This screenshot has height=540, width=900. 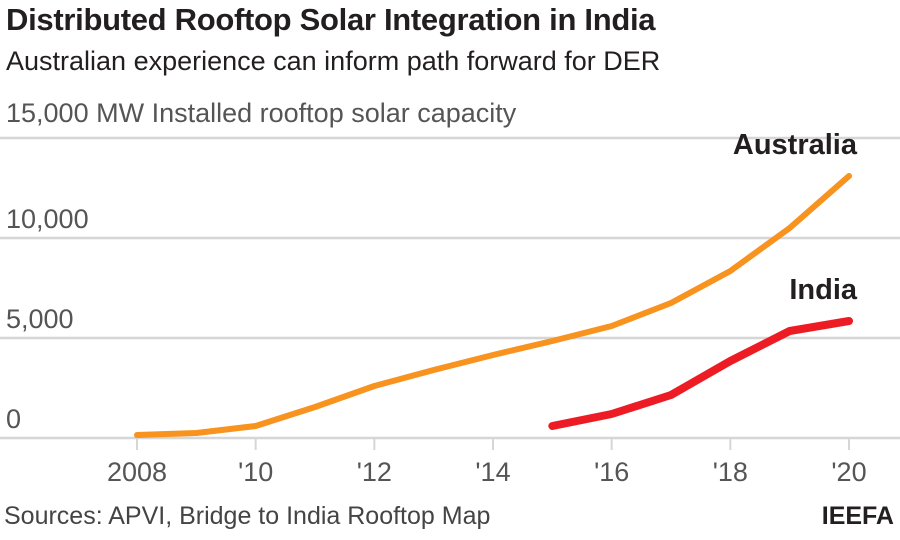 What do you see at coordinates (13, 419) in the screenshot?
I see `y-tick-label: 0` at bounding box center [13, 419].